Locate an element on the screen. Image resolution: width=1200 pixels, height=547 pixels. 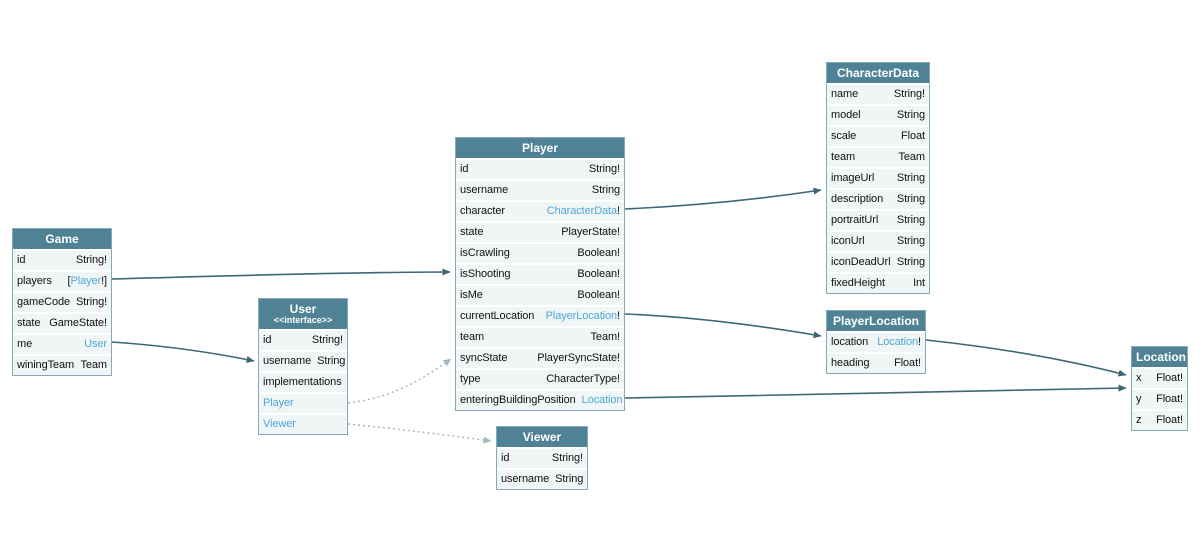
field-row-location-y: y Float! is located at coordinates (1159, 398).